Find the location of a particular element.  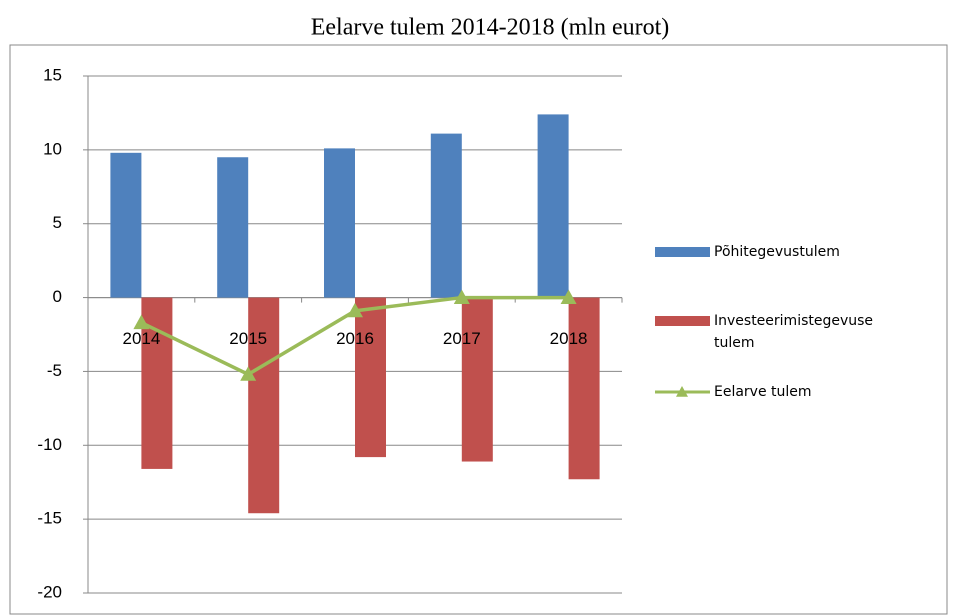

y-tick-label: -15 is located at coordinates (49, 518).